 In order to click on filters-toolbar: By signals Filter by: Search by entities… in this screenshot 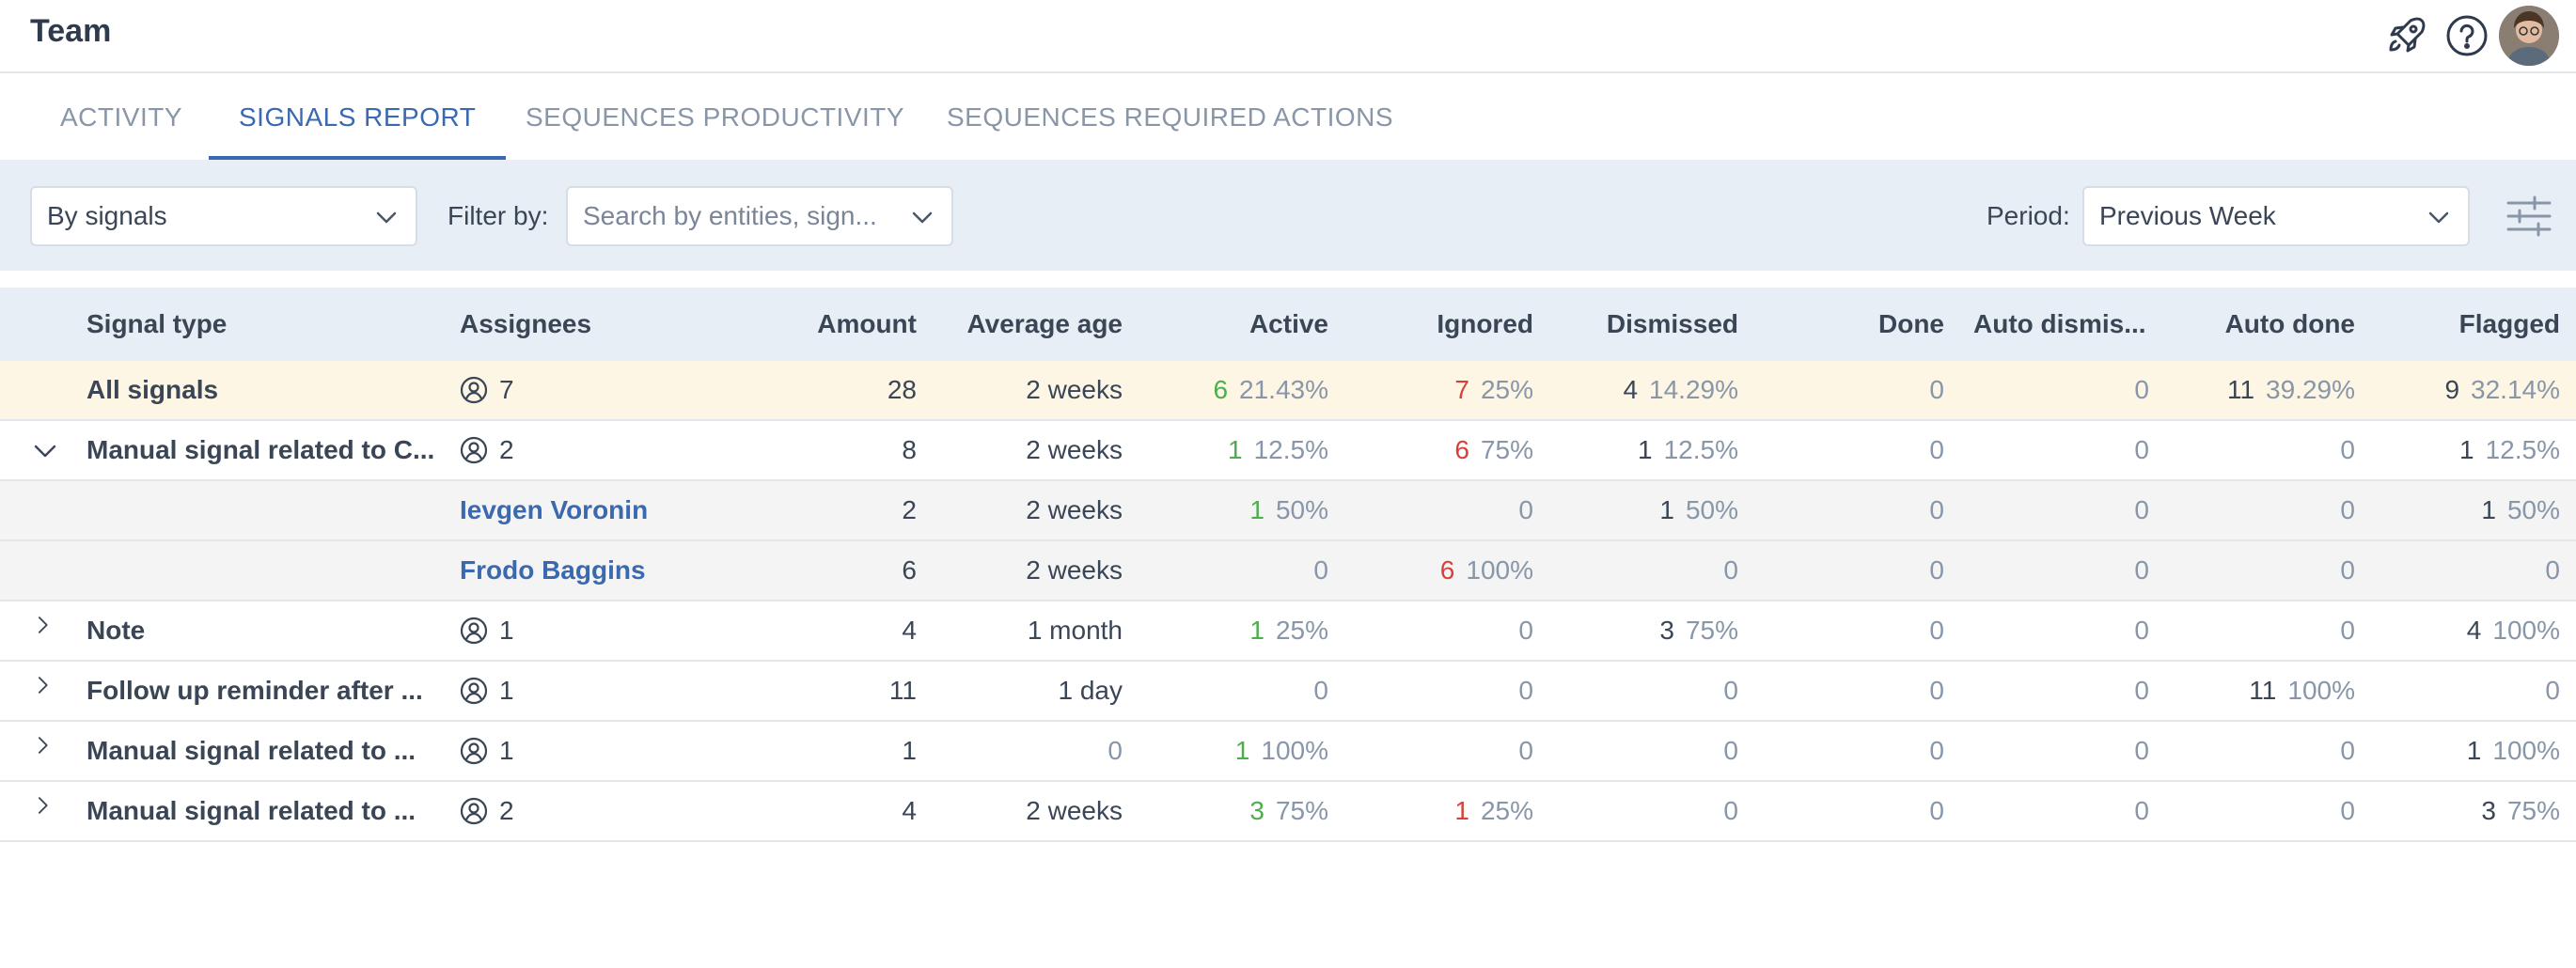, I will do `click(1288, 216)`.